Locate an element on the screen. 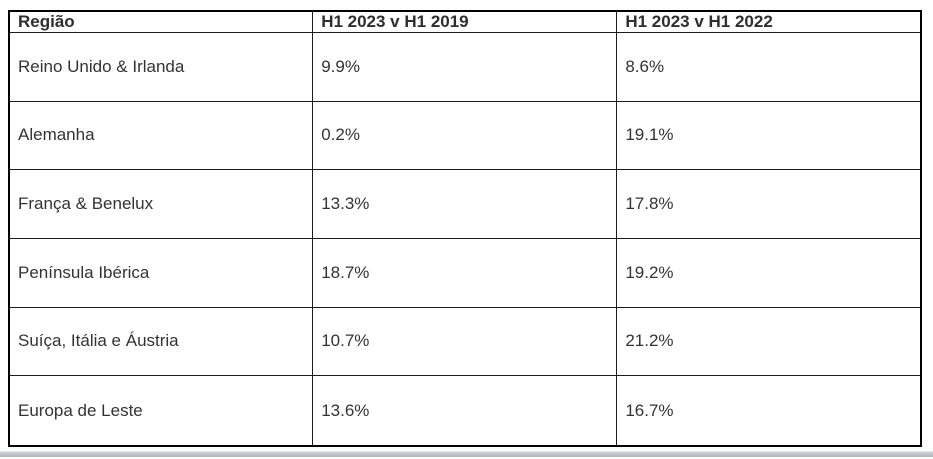 The height and width of the screenshot is (459, 933). region-cell: Alemanha is located at coordinates (161, 135).